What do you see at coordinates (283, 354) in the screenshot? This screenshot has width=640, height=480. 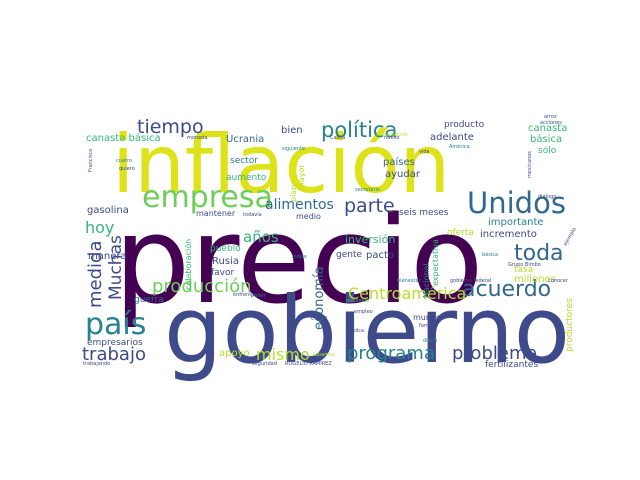 I see `word-mismo: mismo` at bounding box center [283, 354].